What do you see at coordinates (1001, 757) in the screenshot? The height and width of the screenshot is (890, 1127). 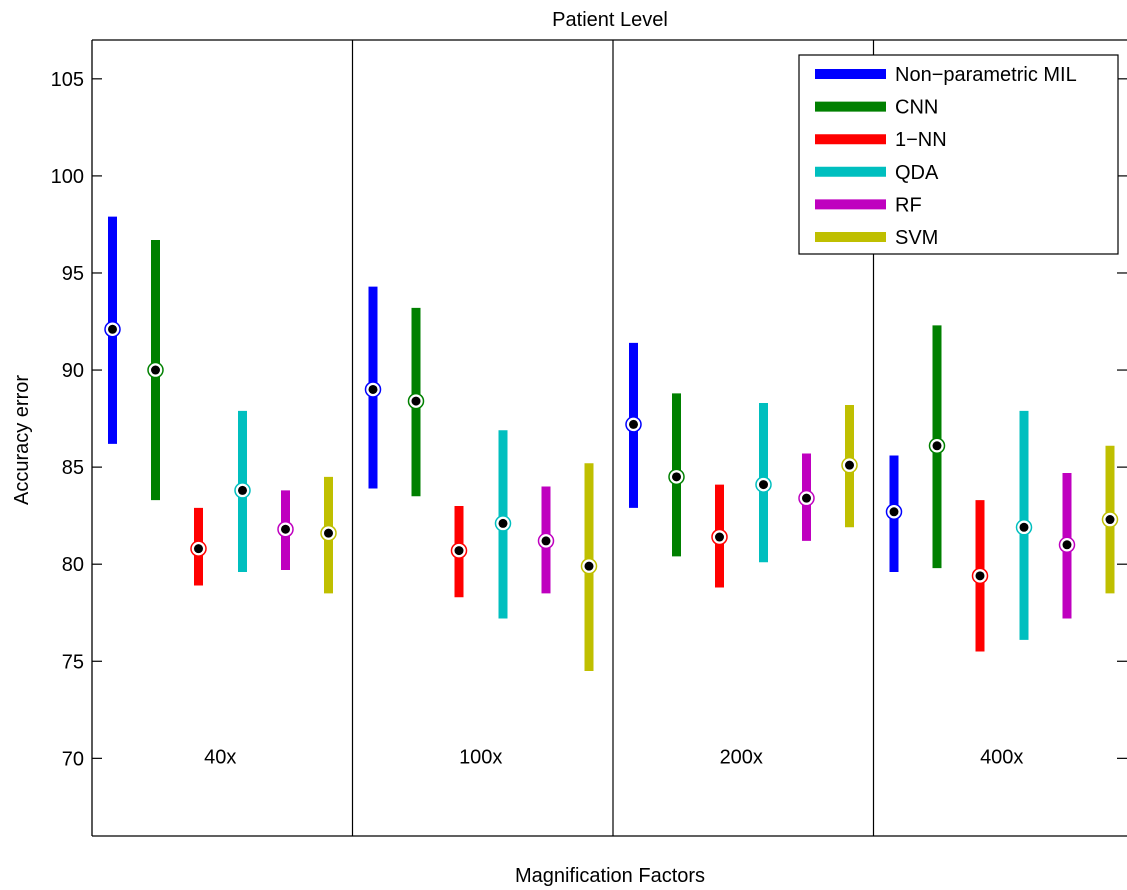 I see `group-label: 400x` at bounding box center [1001, 757].